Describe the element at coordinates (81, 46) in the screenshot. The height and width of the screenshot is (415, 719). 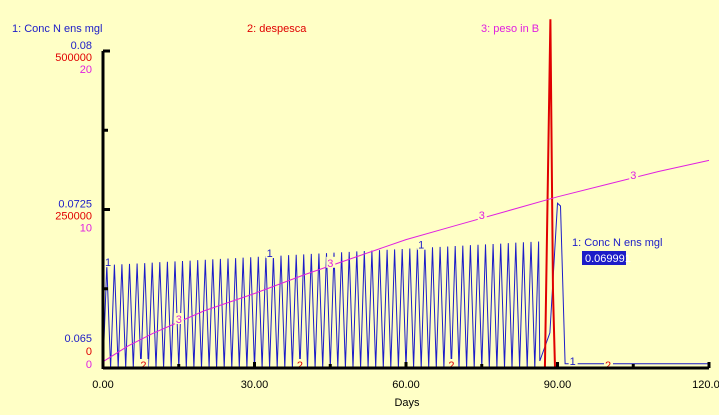
I see `y-tick-label: 0.08` at that location.